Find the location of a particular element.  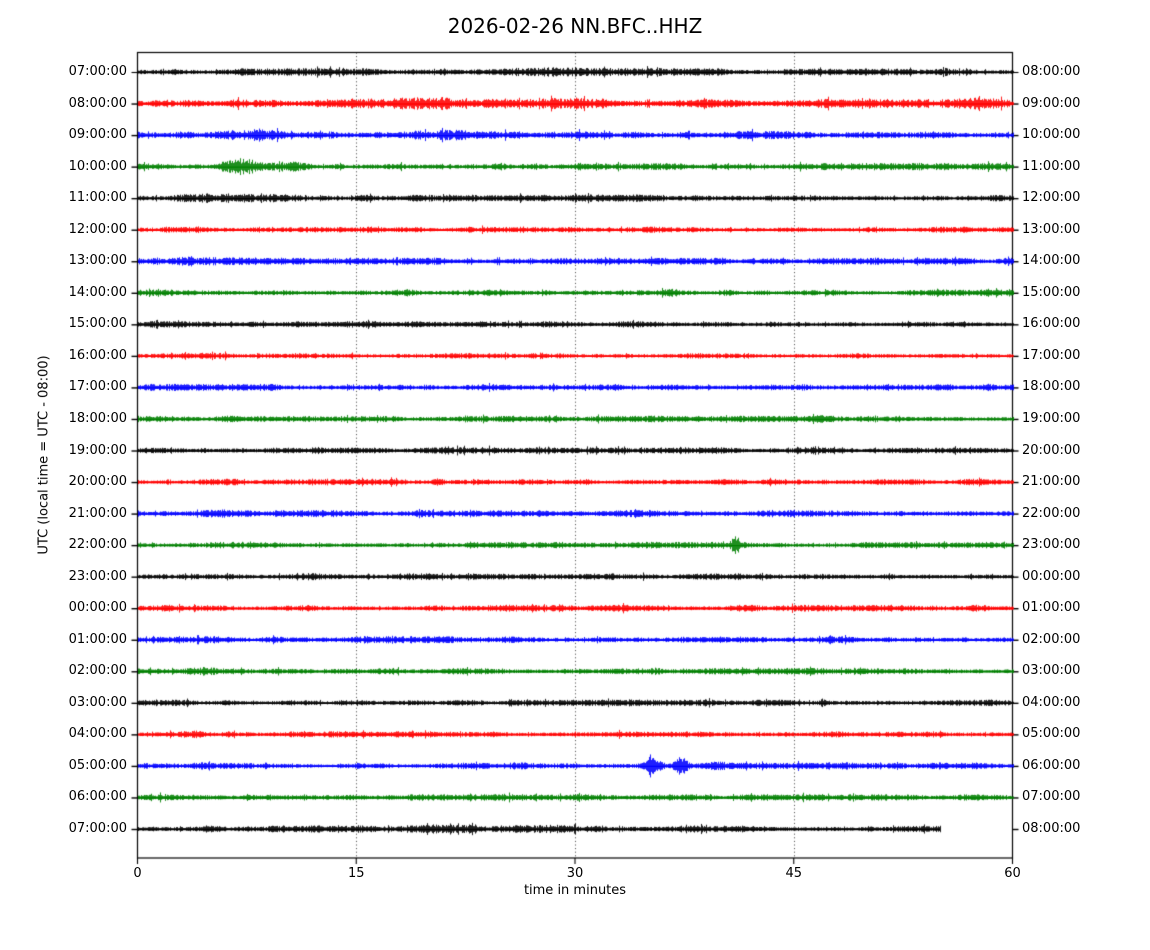

utc-tick-label: 06:00:00 is located at coordinates (97, 797).